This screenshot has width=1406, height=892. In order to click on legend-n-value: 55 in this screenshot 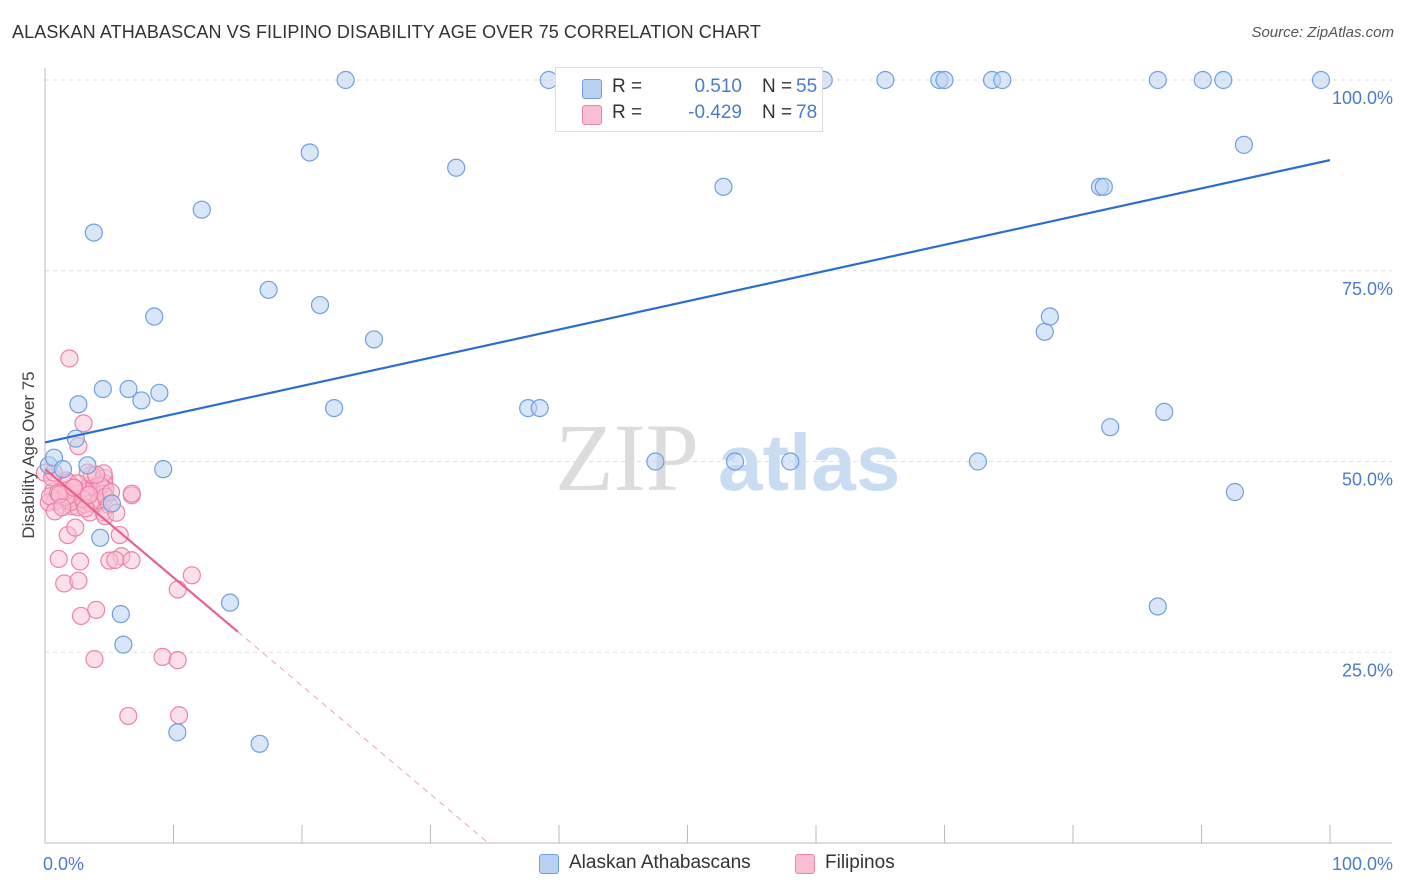, I will do `click(807, 86)`.